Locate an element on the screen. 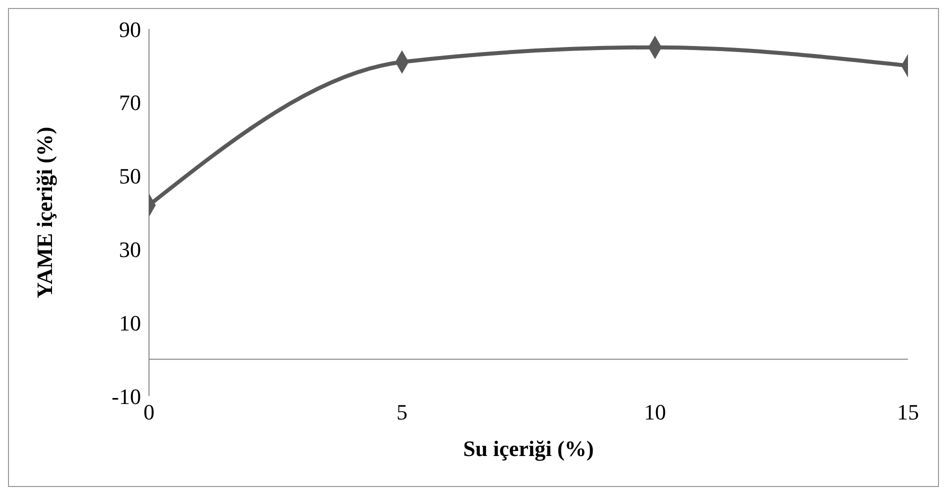  x-axis-title: Su içeriği (%) is located at coordinates (528, 448).